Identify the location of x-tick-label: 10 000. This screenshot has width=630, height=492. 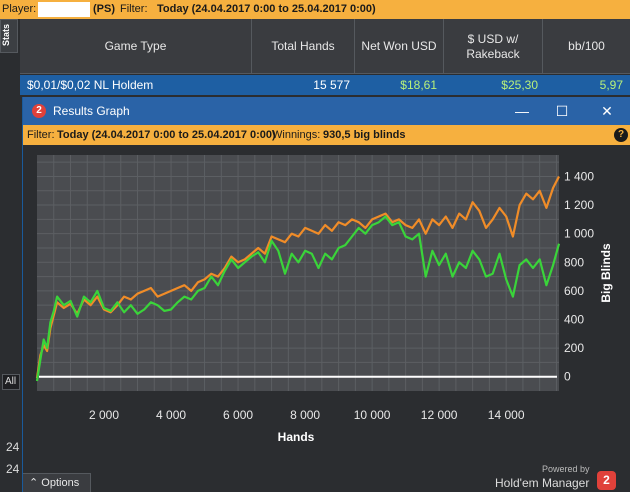
(372, 415).